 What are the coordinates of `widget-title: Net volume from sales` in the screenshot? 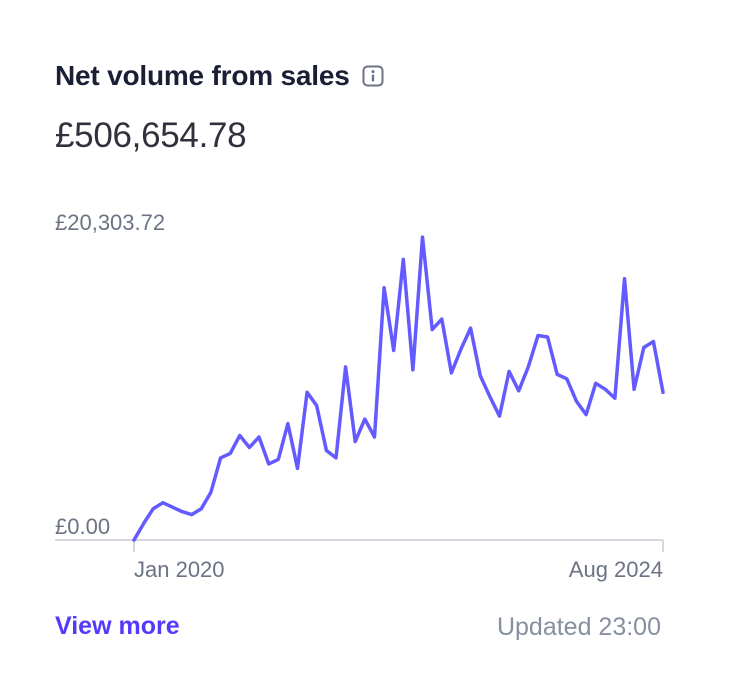 It's located at (202, 75).